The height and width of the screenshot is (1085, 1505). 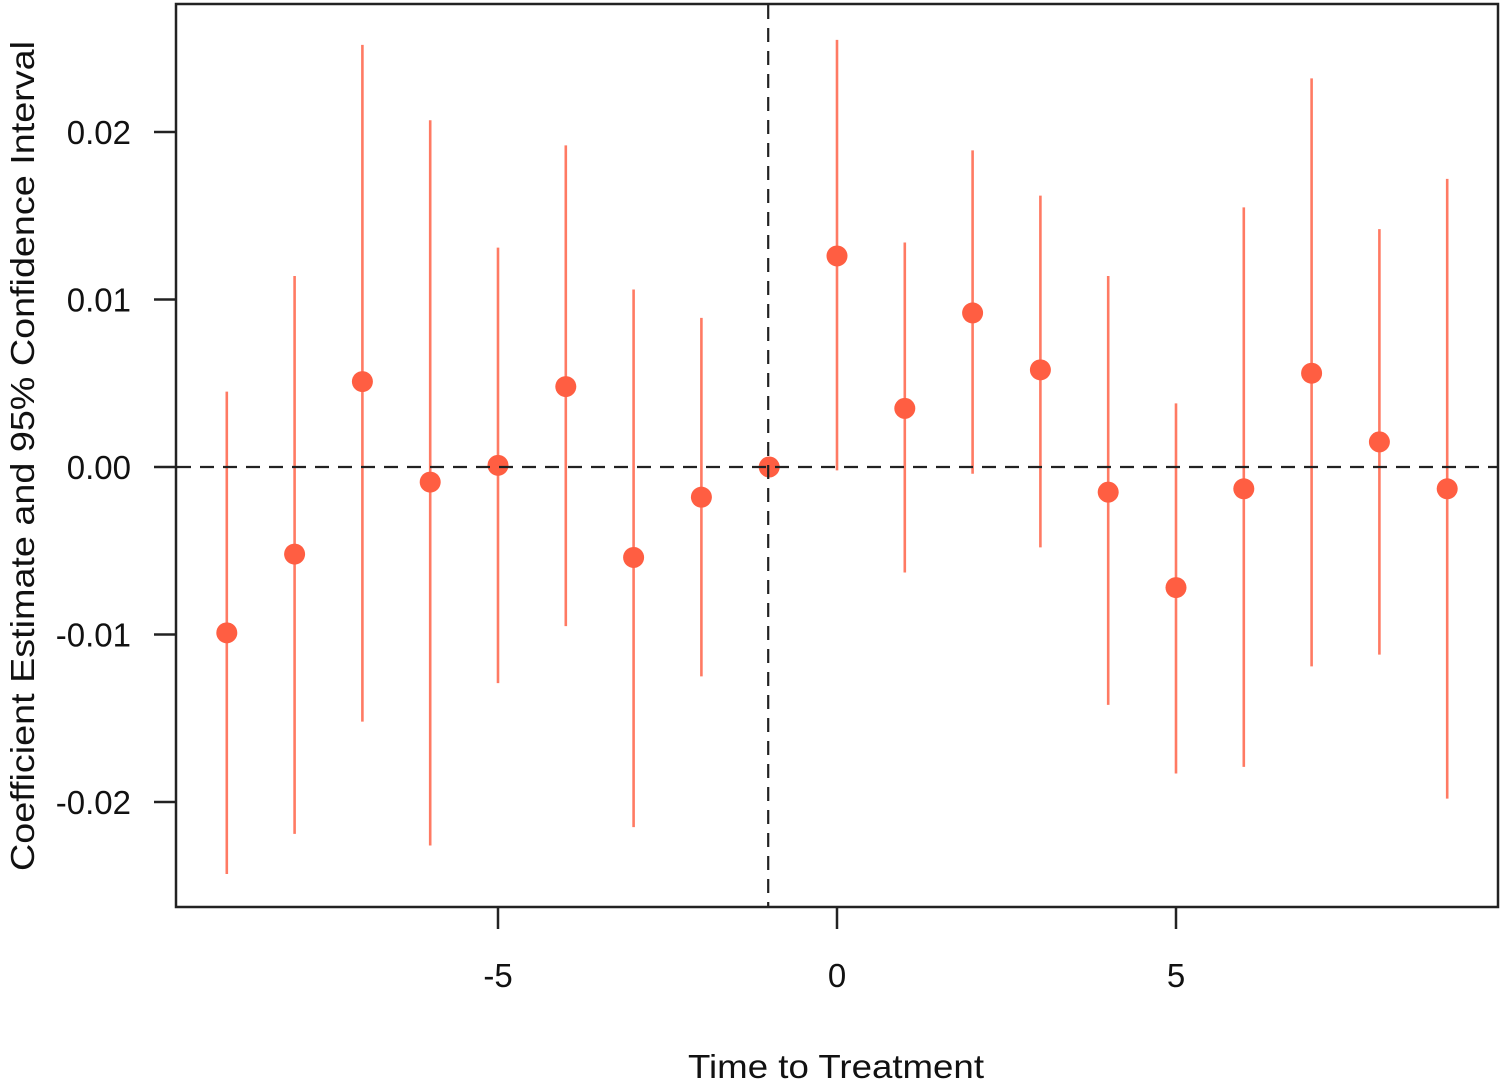 I want to click on y-axis: -0.02 -0.01 0.00 0.01 0.02, so click(x=116, y=467).